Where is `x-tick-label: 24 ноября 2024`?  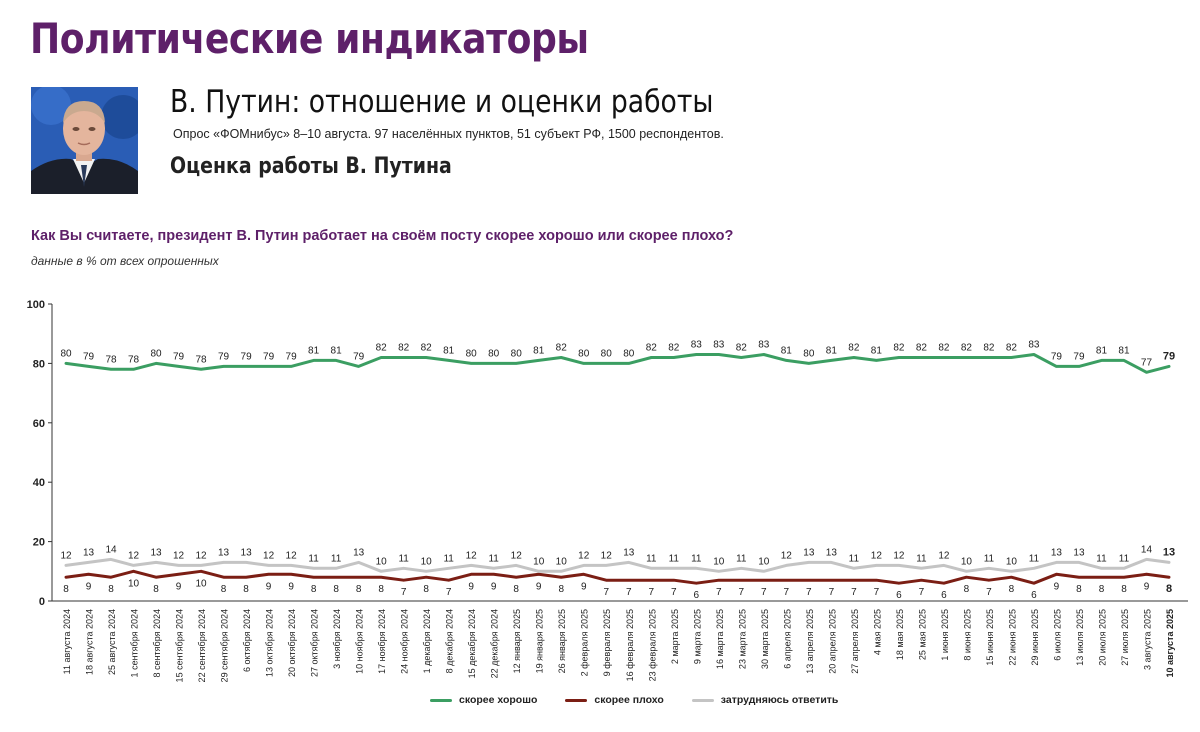
x-tick-label: 24 ноября 2024 is located at coordinates (405, 641).